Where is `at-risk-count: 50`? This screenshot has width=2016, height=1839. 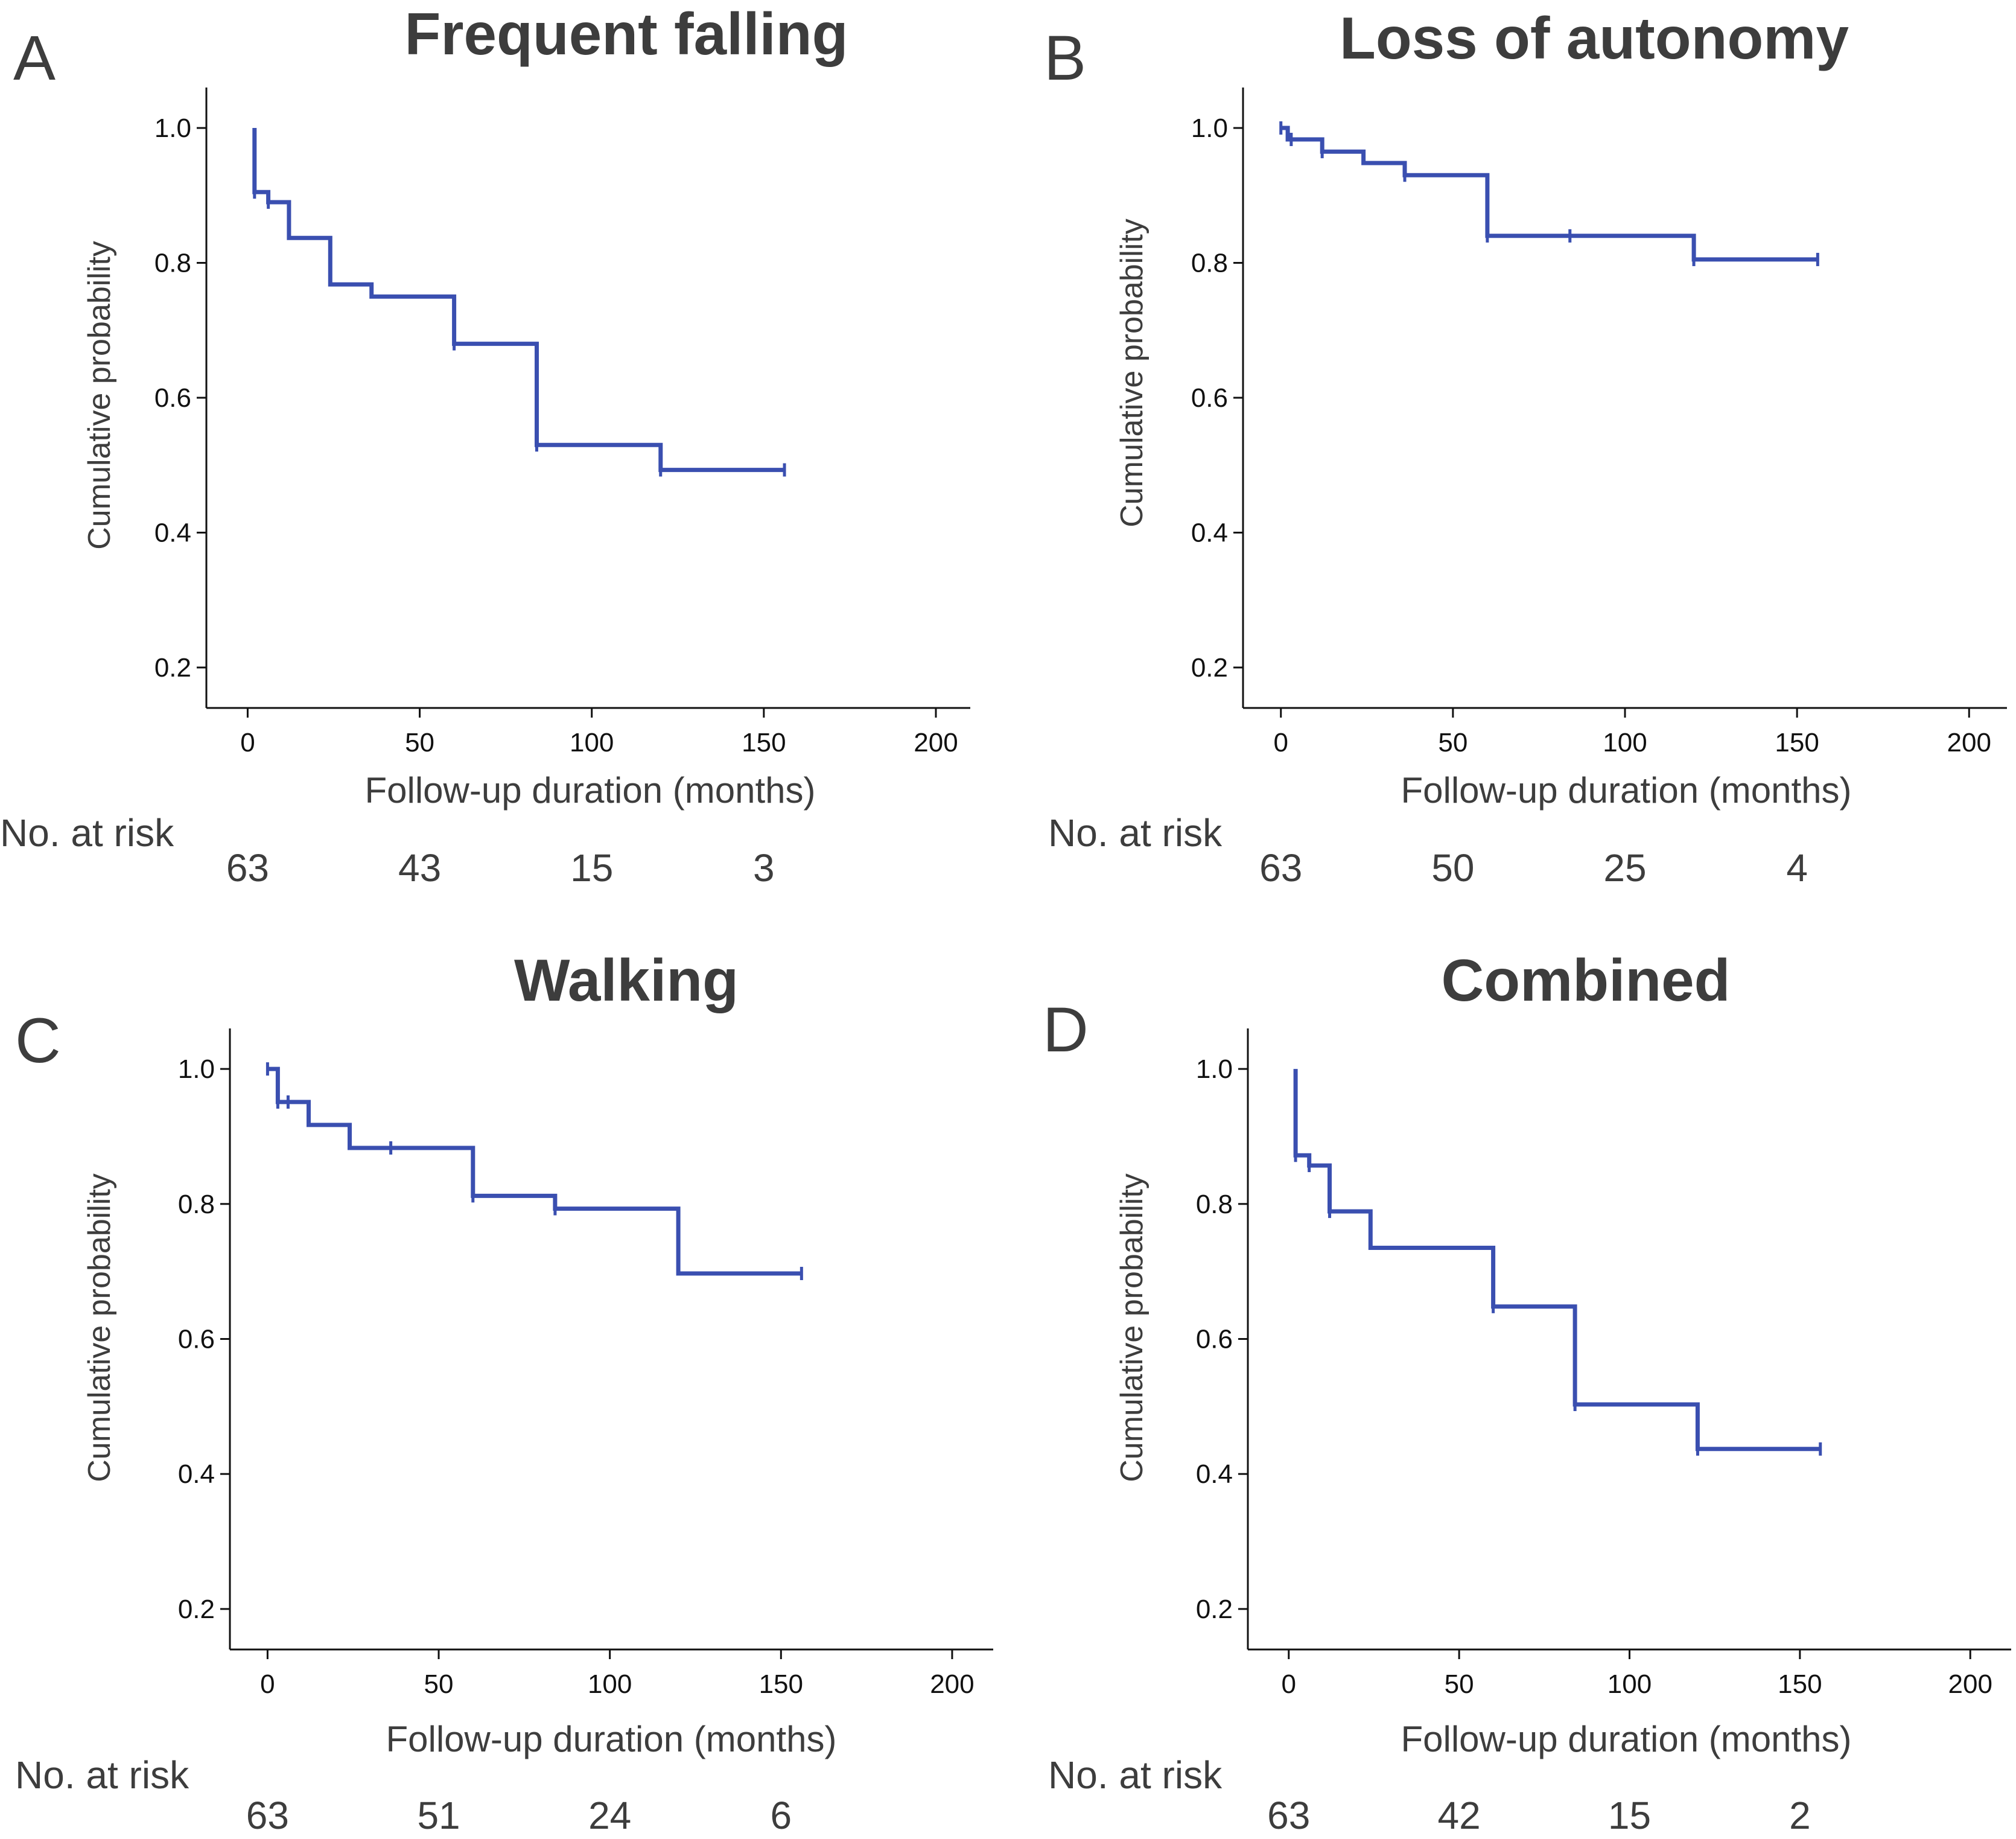 at-risk-count: 50 is located at coordinates (1452, 868).